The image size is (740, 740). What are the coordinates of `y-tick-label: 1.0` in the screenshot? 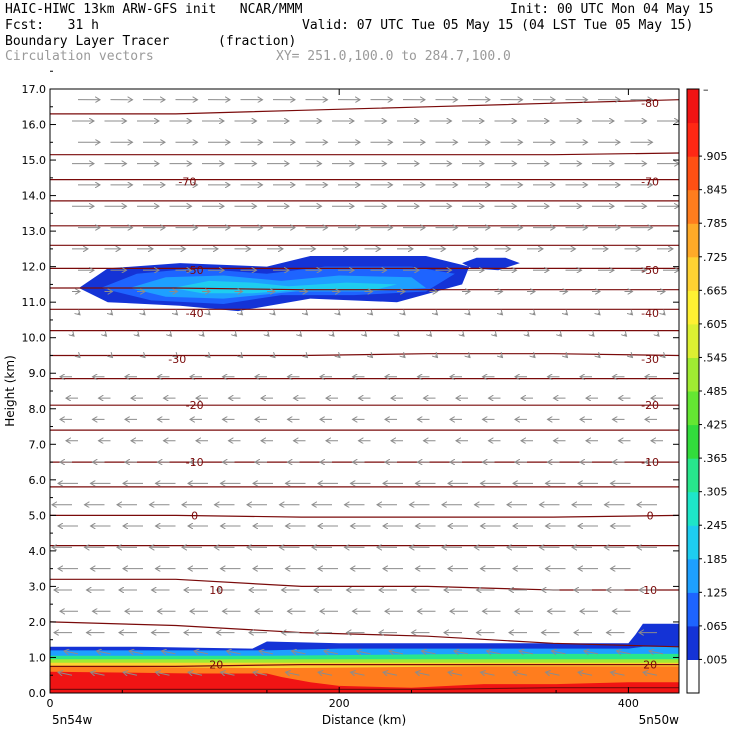 It's located at (38, 657).